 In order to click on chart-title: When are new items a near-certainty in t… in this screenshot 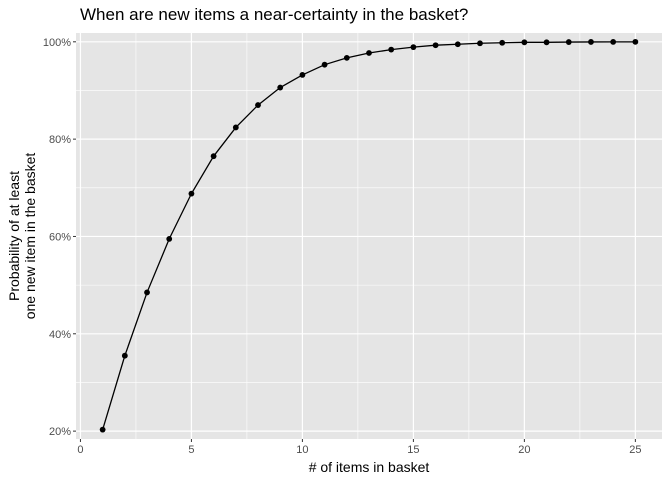, I will do `click(274, 14)`.